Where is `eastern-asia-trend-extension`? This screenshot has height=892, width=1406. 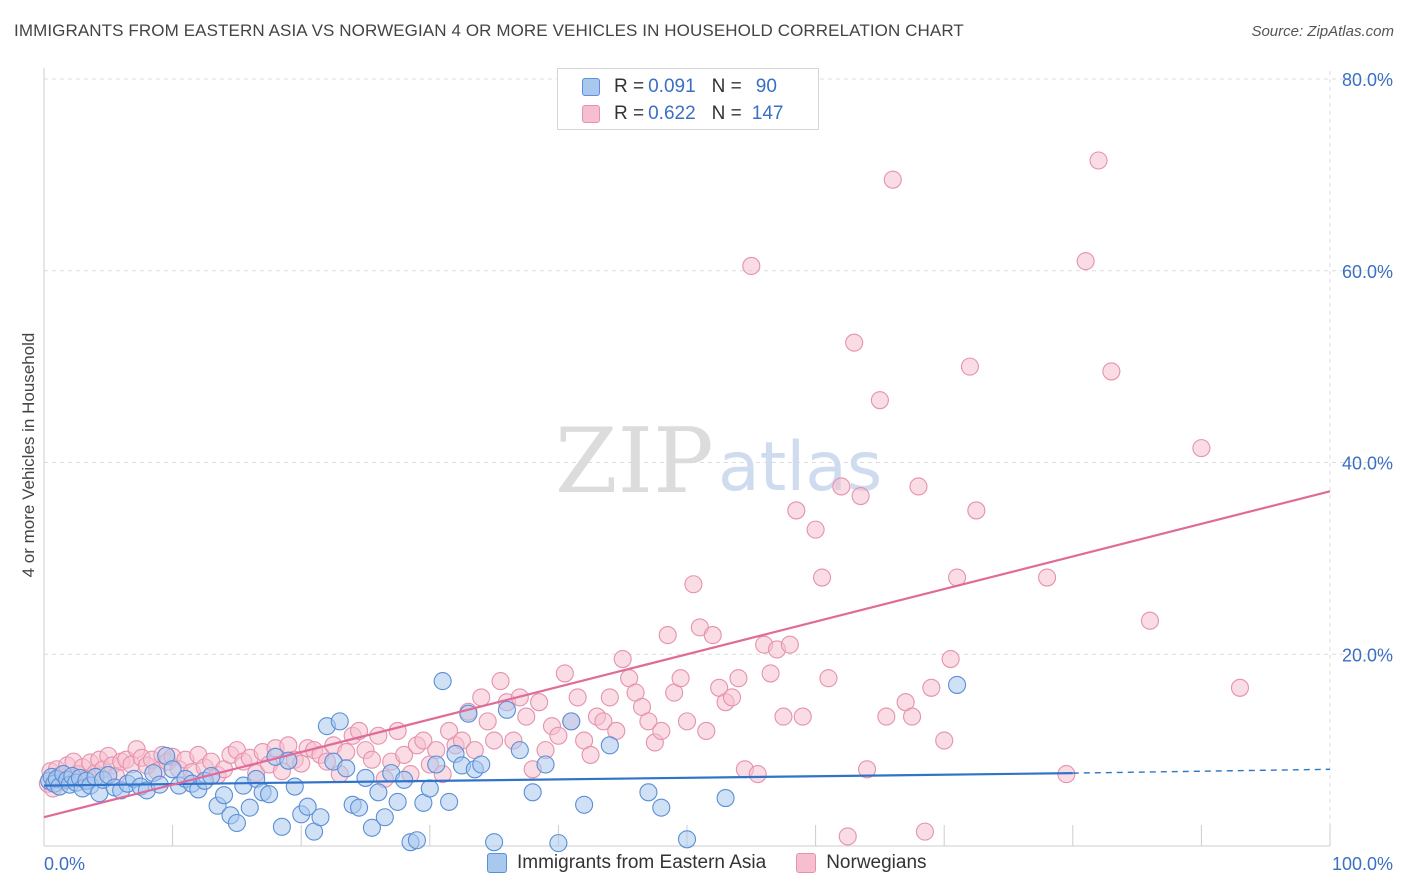 eastern-asia-trend-extension is located at coordinates (1201, 771).